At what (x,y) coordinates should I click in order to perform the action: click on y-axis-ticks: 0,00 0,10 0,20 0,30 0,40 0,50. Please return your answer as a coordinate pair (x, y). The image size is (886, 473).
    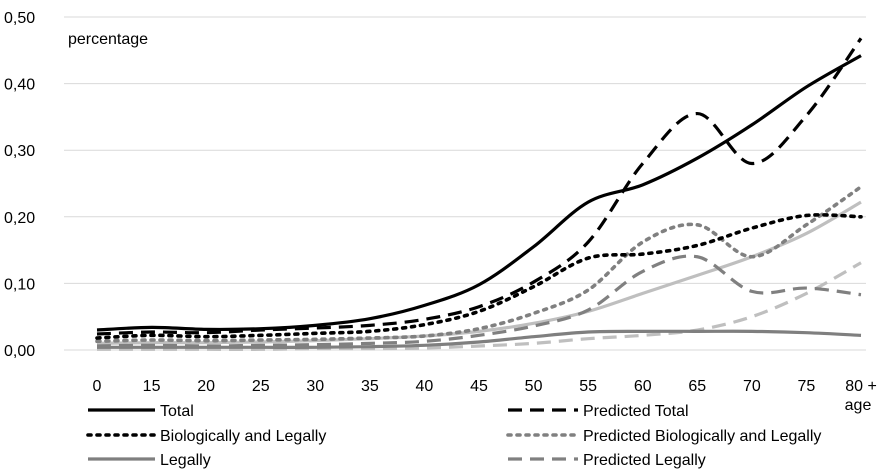
    Looking at the image, I should click on (19, 185).